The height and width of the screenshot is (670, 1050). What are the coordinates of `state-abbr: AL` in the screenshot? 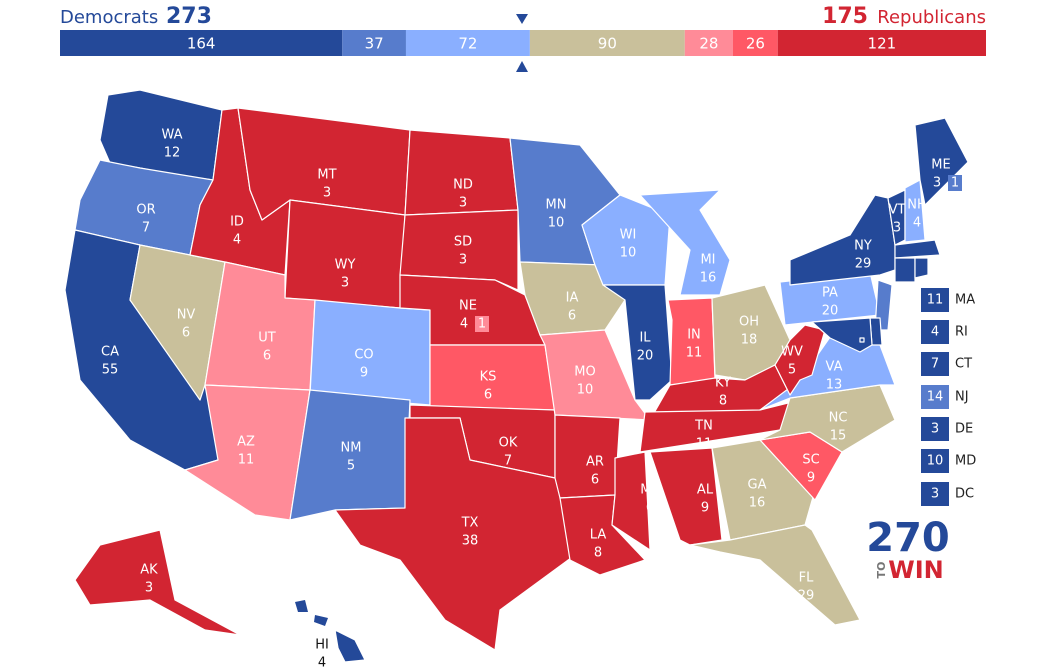 It's located at (705, 490).